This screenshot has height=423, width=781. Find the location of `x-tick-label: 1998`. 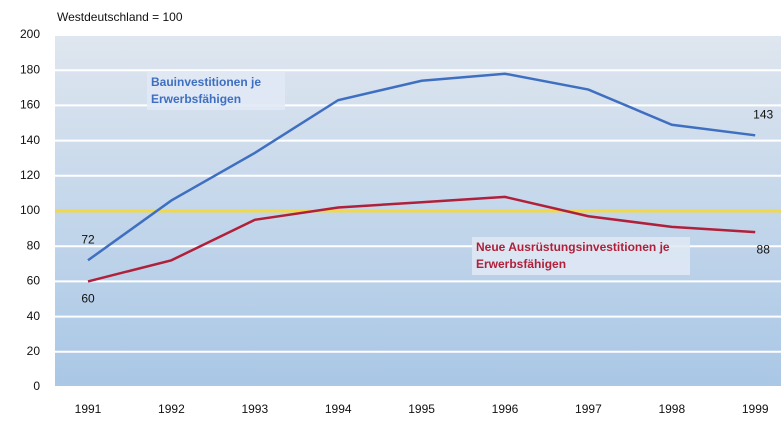

x-tick-label: 1998 is located at coordinates (671, 409).